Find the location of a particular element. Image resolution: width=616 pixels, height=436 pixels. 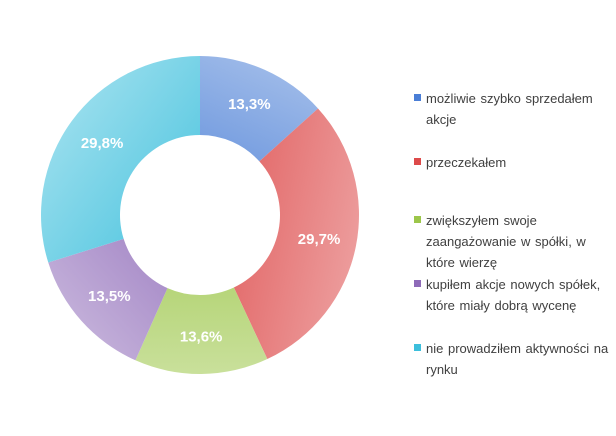

slice-mozliwie-szybko-sprzedalem is located at coordinates (259, 109).